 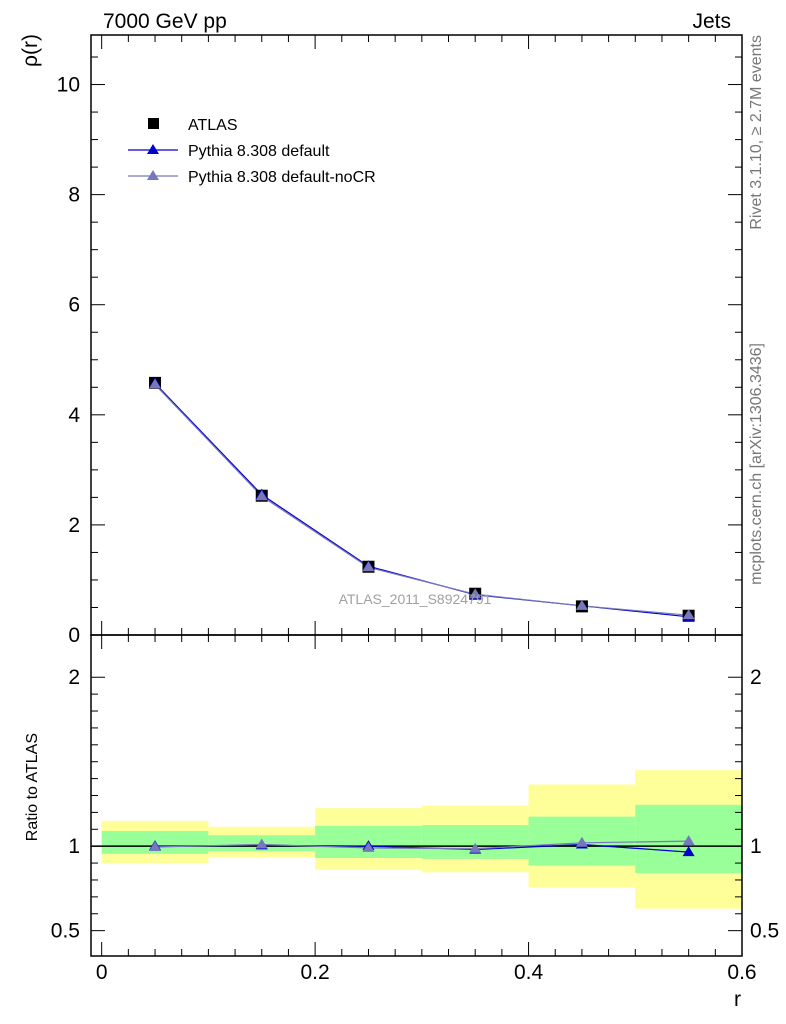 What do you see at coordinates (764, 931) in the screenshot?
I see `ratio-ytick-label-right: 0.5` at bounding box center [764, 931].